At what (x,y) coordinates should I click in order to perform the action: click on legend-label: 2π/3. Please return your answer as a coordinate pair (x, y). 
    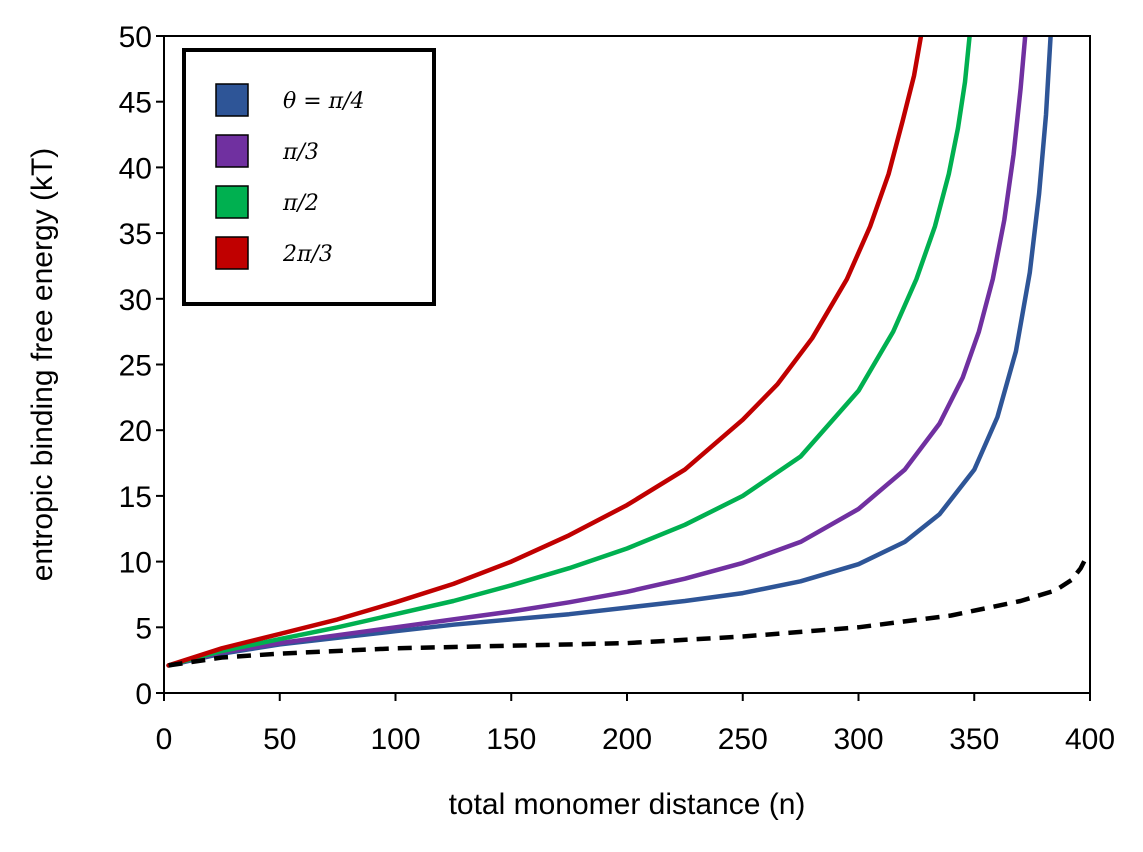
    Looking at the image, I should click on (307, 254).